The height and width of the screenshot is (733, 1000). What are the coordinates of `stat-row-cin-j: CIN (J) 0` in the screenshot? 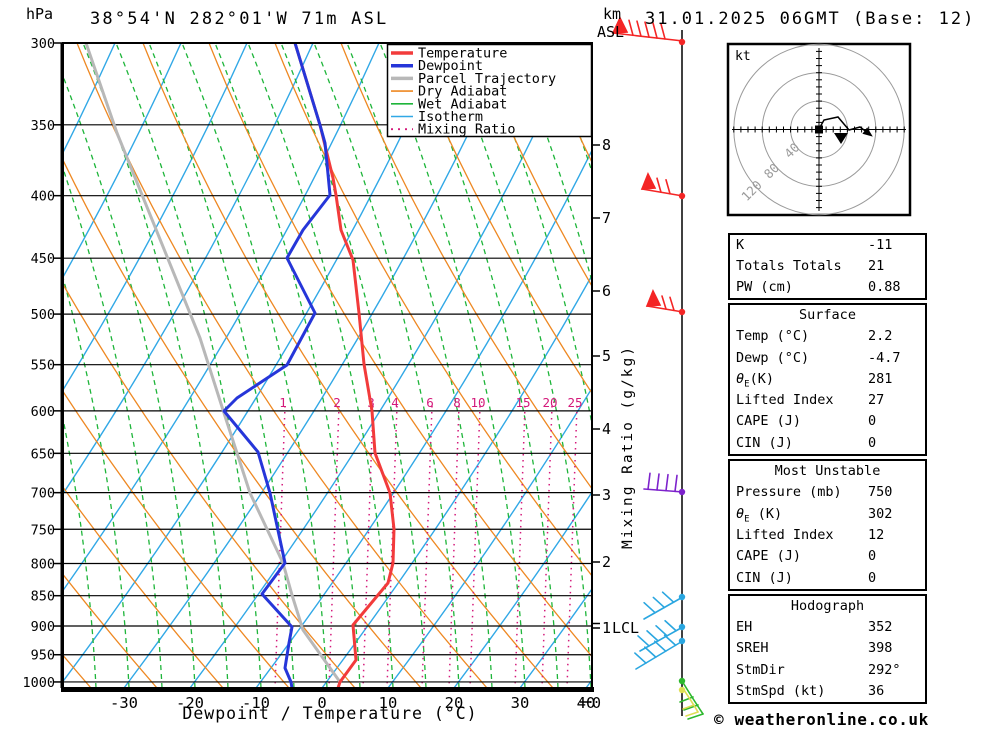 It's located at (827, 578).